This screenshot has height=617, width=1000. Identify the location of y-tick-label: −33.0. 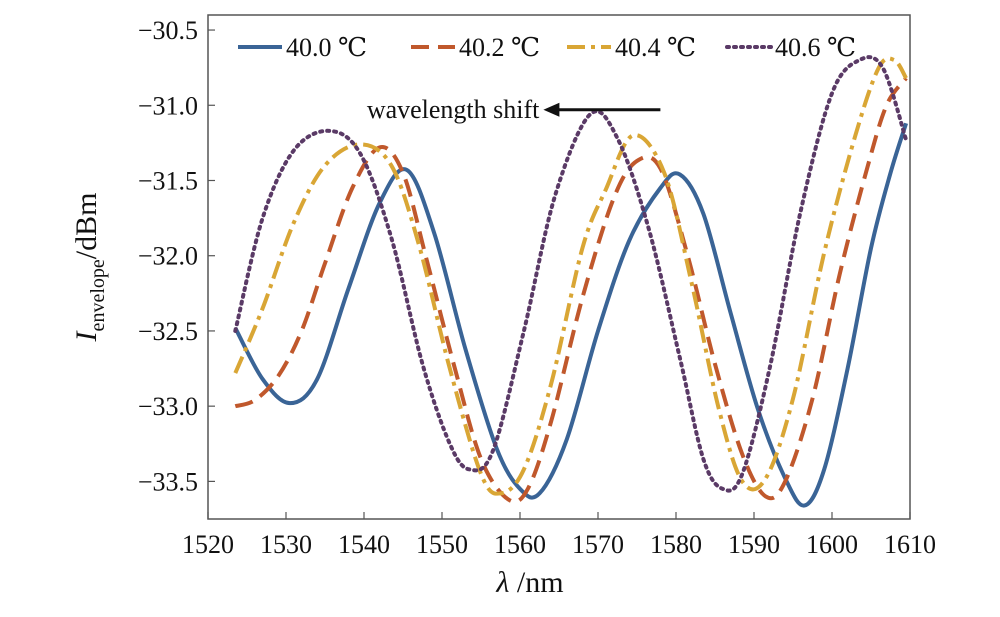
(168, 406).